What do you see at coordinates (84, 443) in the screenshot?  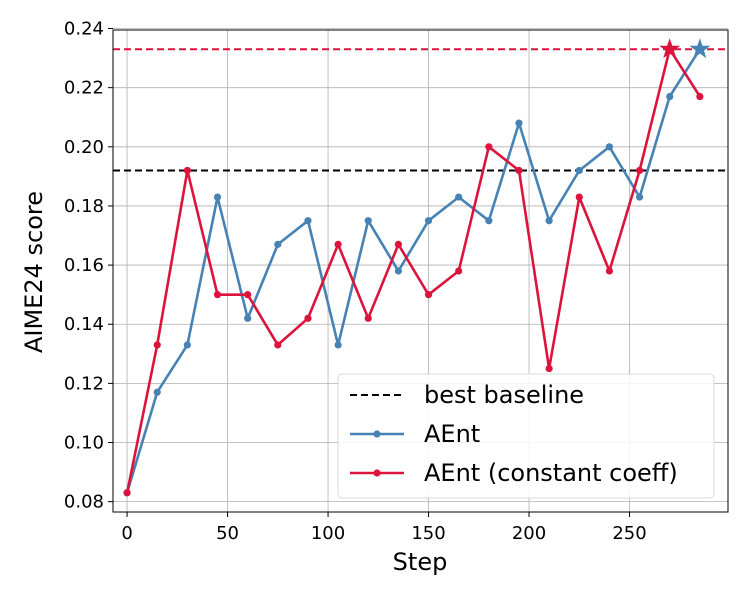 I see `y-tick-label: 0.10` at bounding box center [84, 443].